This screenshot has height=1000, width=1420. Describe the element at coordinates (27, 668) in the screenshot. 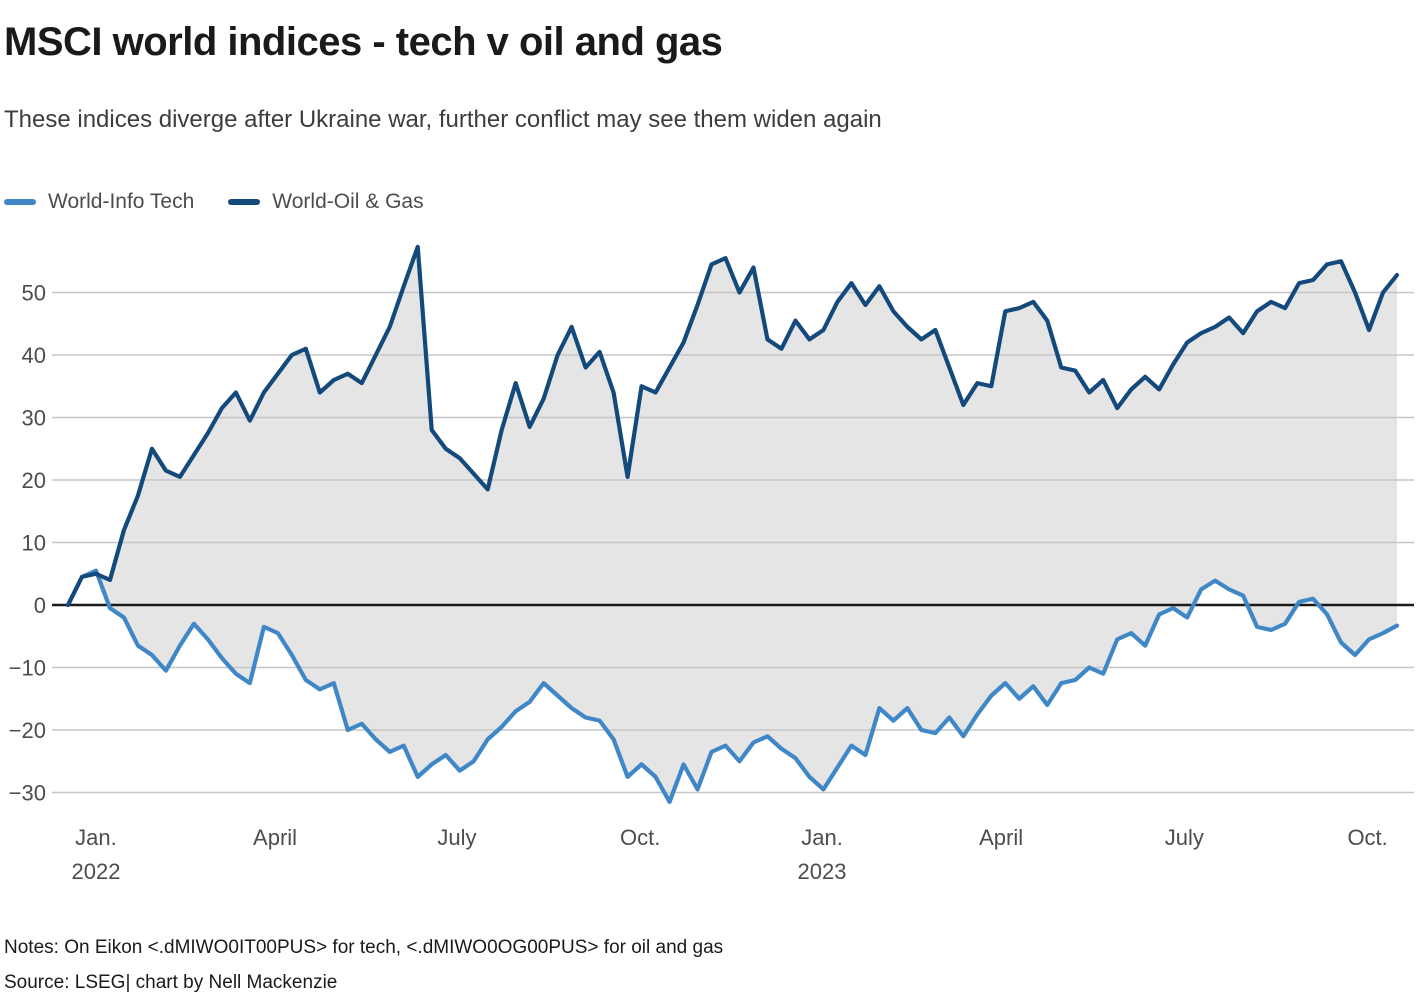

I see `y-tick-label--10: −10` at that location.